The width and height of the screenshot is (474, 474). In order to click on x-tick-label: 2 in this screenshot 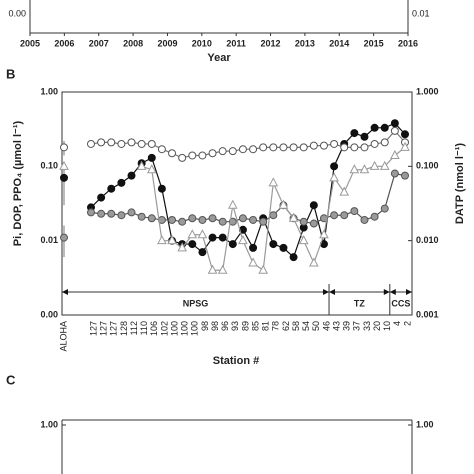, I will do `click(407, 323)`.